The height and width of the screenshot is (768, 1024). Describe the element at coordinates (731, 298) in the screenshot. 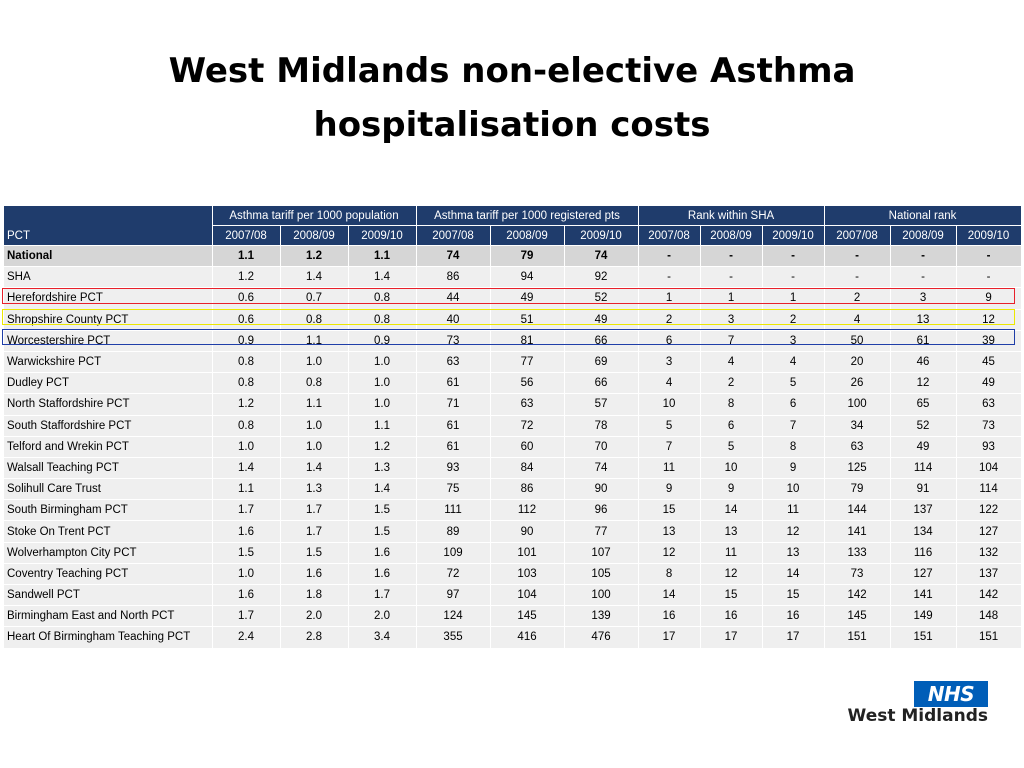

I see `value-cell: 1` at that location.